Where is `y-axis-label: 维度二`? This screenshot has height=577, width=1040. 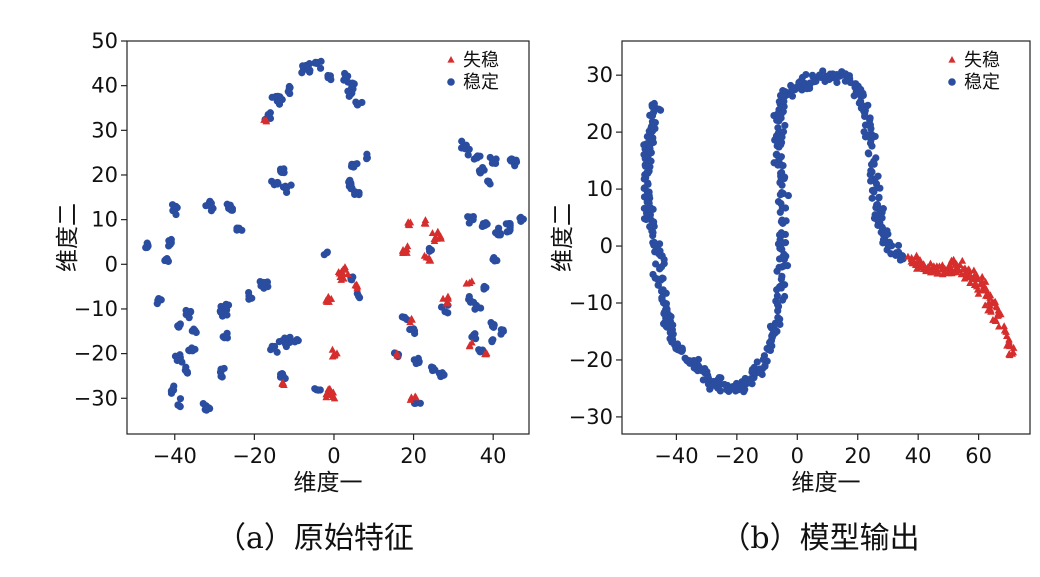 y-axis-label: 维度二 is located at coordinates (563, 237).